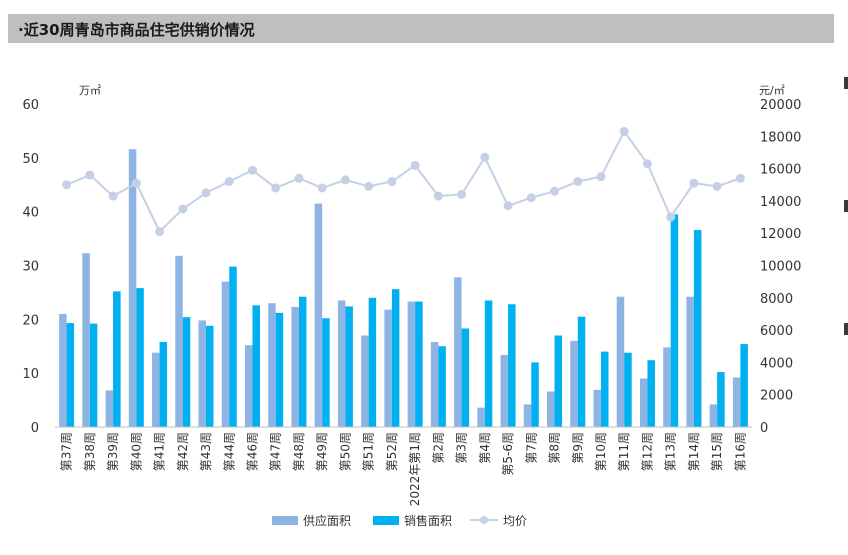 Image resolution: width=848 pixels, height=555 pixels. I want to click on x-tick-label: 第13周, so click(671, 451).